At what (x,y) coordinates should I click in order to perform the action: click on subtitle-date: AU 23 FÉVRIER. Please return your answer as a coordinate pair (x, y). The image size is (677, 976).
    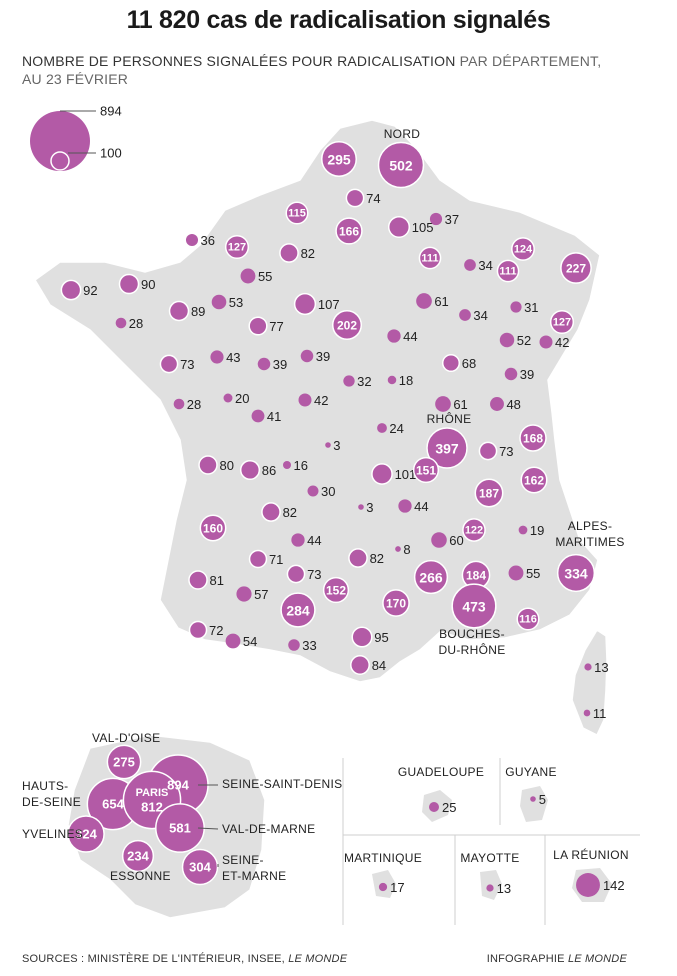
    Looking at the image, I should click on (75, 79).